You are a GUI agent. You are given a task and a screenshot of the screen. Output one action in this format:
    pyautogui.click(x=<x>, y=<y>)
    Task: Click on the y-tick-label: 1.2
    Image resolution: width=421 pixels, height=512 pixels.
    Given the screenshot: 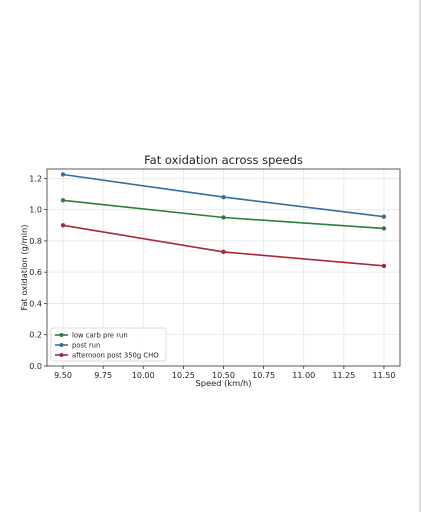 What is the action you would take?
    pyautogui.click(x=35, y=178)
    